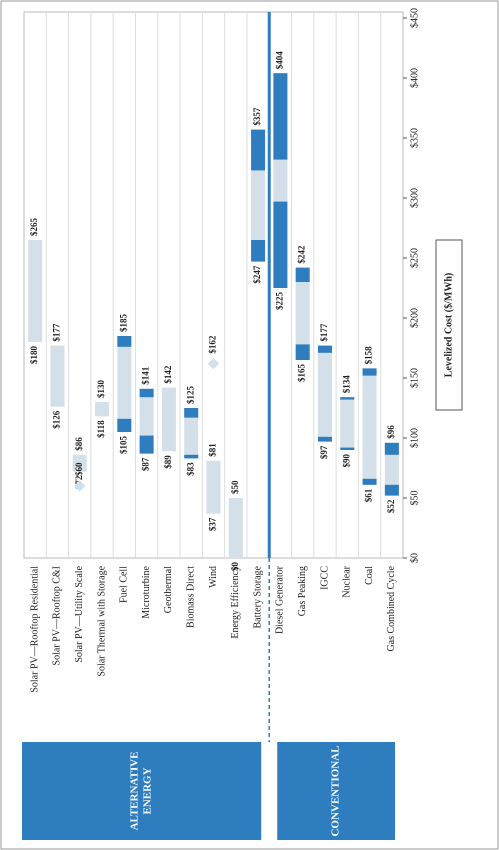 The width and height of the screenshot is (499, 850). Describe the element at coordinates (135, 791) in the screenshot. I see `group-label: ALTERNATIVE` at that location.